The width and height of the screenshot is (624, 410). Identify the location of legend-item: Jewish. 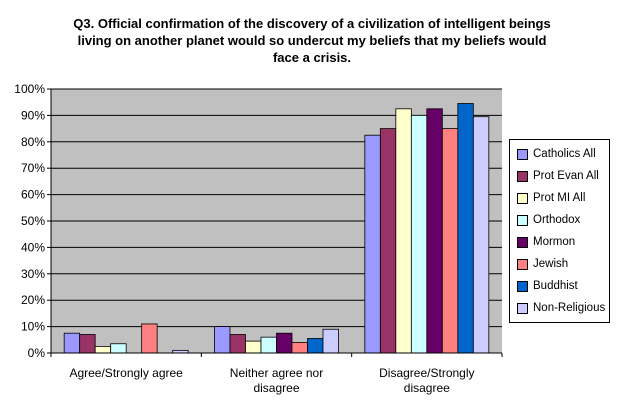
(542, 264).